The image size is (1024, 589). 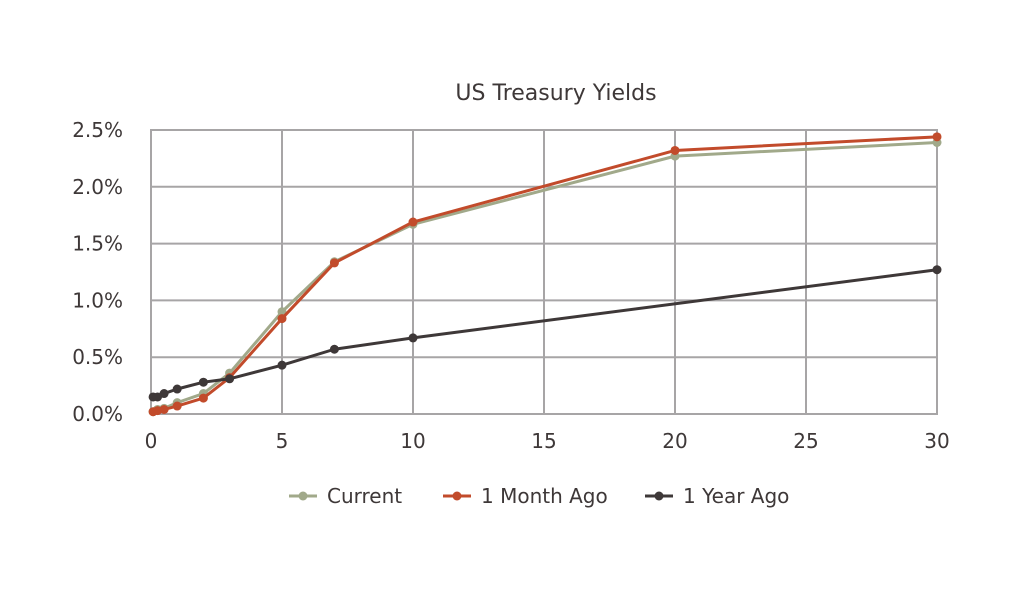 What do you see at coordinates (97, 357) in the screenshot?
I see `y-tick-label: 0.5%` at bounding box center [97, 357].